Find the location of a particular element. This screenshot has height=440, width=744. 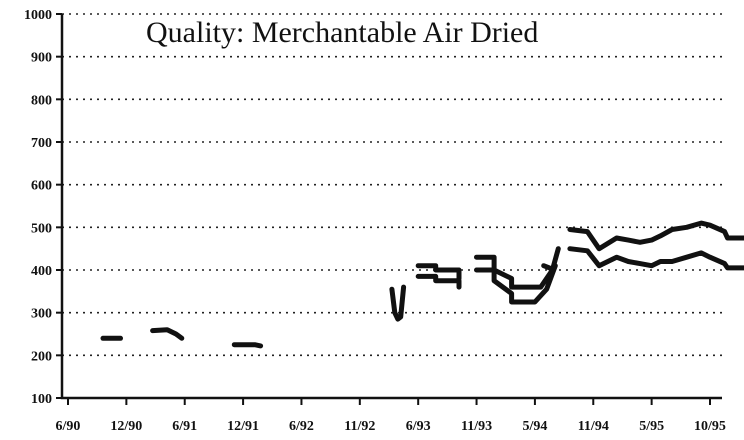

y-tick-label: 200 is located at coordinates (41, 356).